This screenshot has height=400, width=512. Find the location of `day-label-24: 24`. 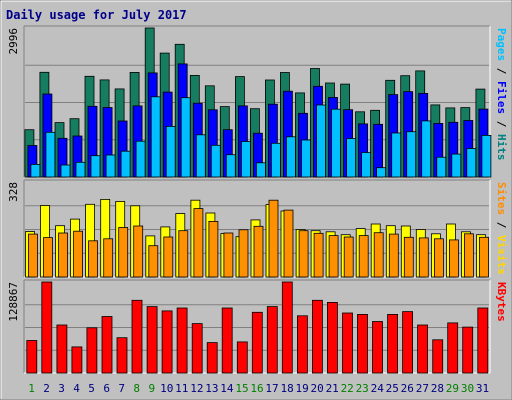

day-label-24: 24 is located at coordinates (378, 388).